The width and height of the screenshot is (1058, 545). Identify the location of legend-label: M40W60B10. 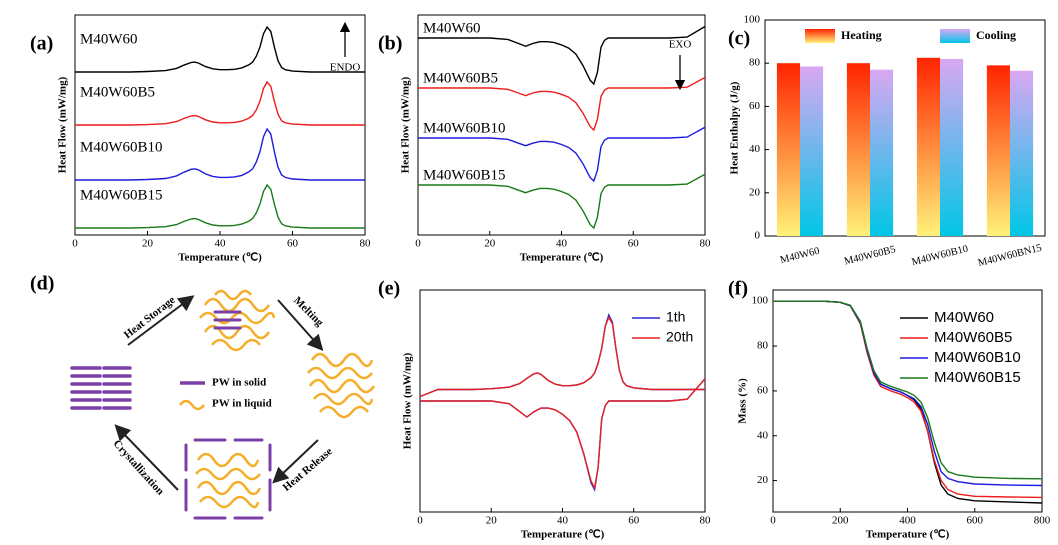
(977, 357).